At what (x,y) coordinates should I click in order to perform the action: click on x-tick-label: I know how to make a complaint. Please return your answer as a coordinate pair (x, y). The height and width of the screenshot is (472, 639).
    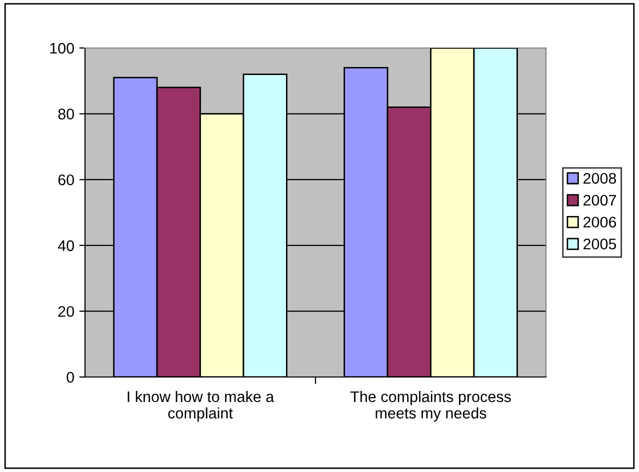
    Looking at the image, I should click on (201, 406).